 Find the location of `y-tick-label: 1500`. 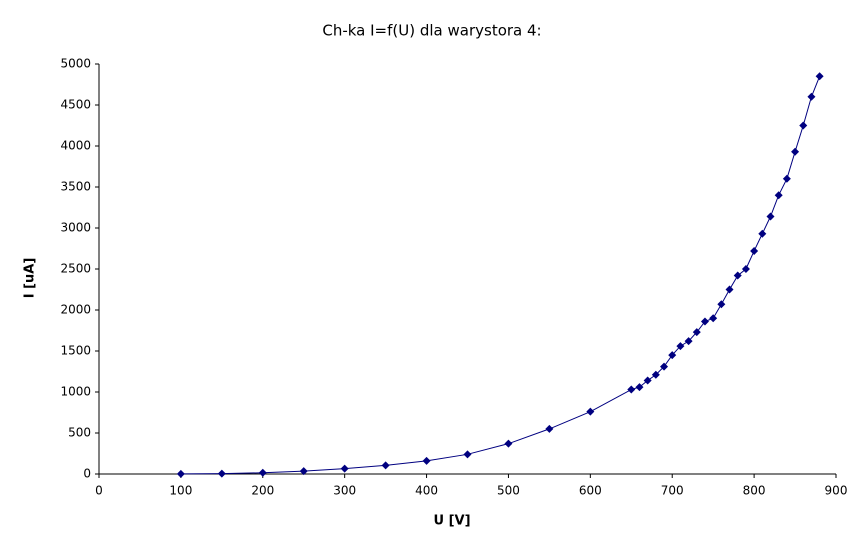

y-tick-label: 1500 is located at coordinates (75, 351).